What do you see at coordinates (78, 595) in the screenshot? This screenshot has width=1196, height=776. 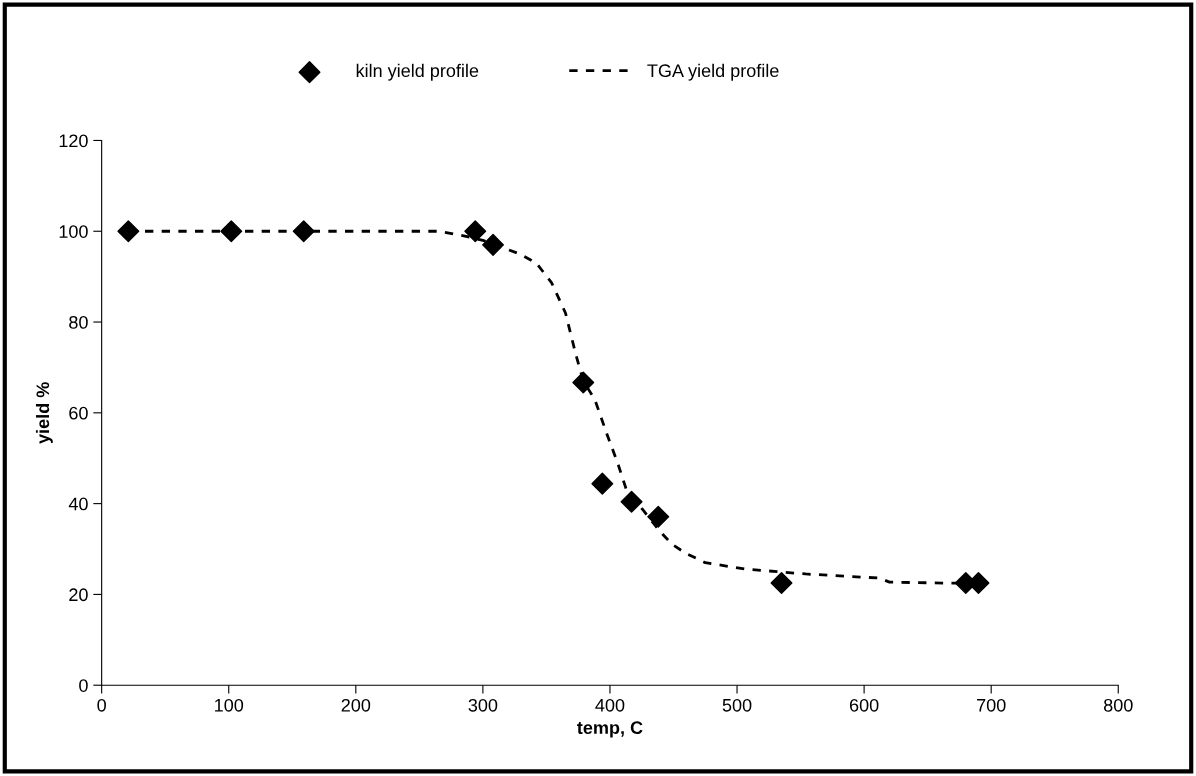 I see `y-tick-label: 20` at bounding box center [78, 595].